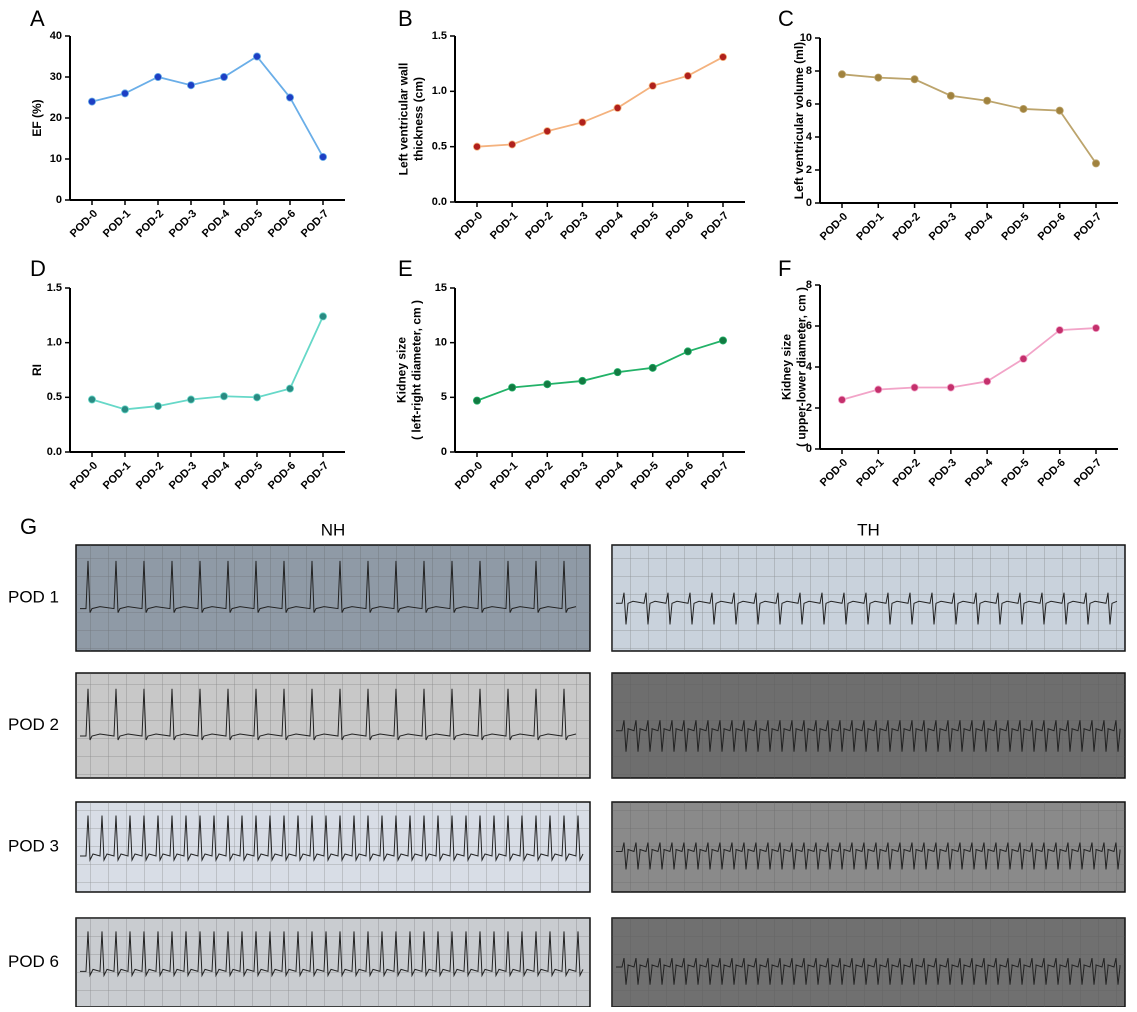 Image resolution: width=1137 pixels, height=1012 pixels. Describe the element at coordinates (444, 397) in the screenshot. I see `y-tick-label: 5` at that location.